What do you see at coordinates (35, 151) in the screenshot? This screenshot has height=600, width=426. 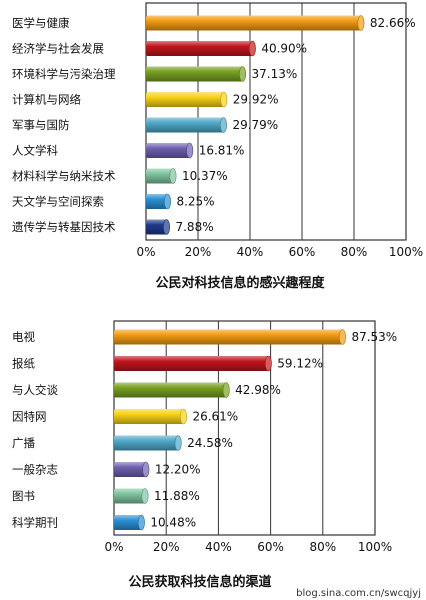 I see `interest-category-label: 人文学科` at bounding box center [35, 151].